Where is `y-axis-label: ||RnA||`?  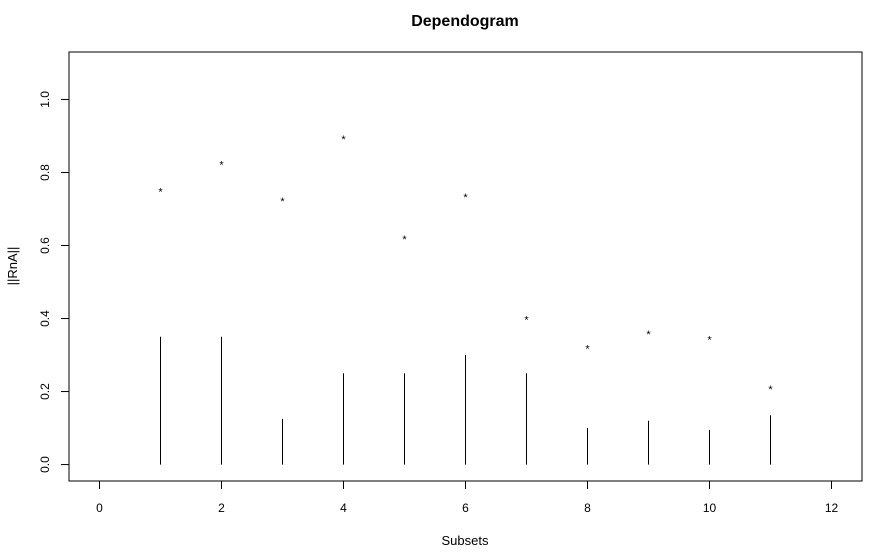 y-axis-label: ||RnA|| is located at coordinates (12, 266).